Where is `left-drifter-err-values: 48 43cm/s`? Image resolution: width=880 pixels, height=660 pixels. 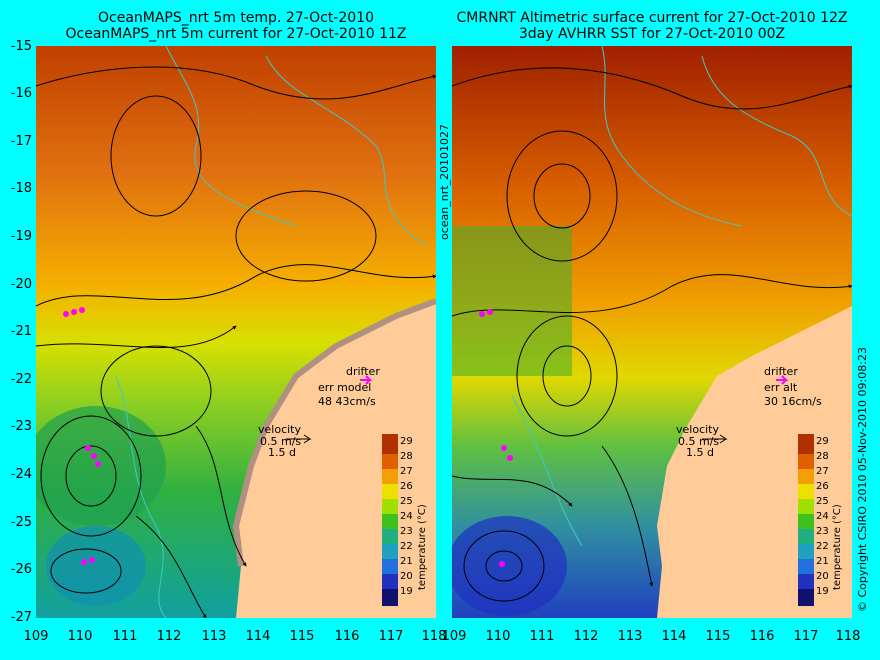 left-drifter-err-values: 48 43cm/s is located at coordinates (347, 401).